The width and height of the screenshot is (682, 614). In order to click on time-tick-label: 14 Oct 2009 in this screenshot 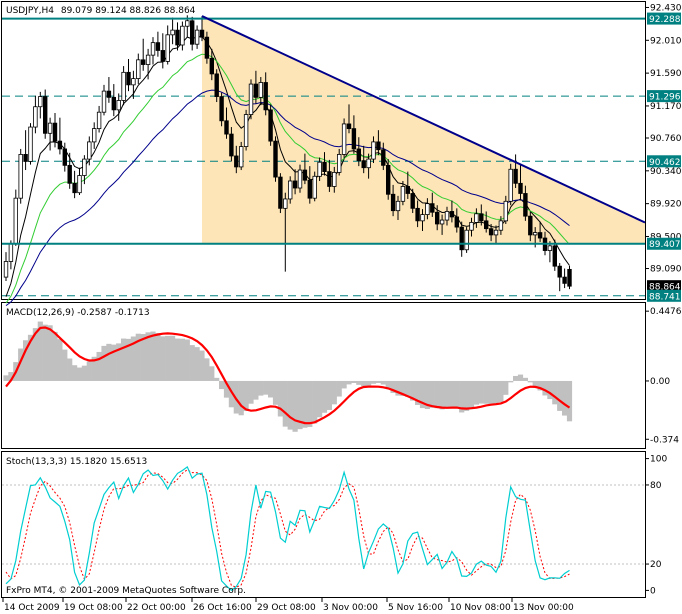, I will do `click(32, 608)`.